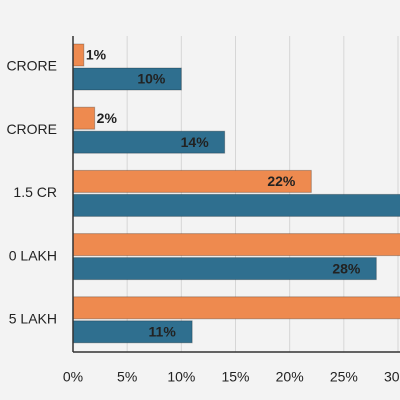 This screenshot has width=400, height=400. What do you see at coordinates (73, 377) in the screenshot?
I see `x-tick-label: 0%` at bounding box center [73, 377].